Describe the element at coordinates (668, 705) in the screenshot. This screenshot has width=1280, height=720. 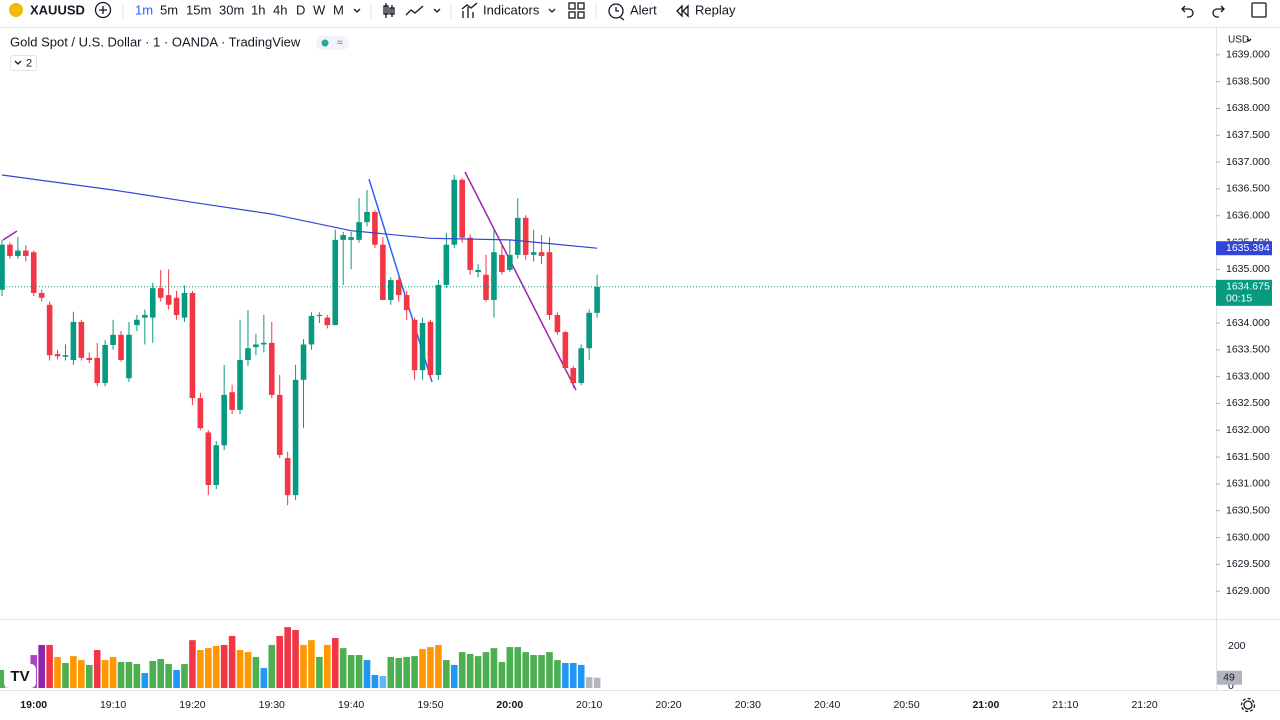
I see `x-tick-label: 20:20` at that location.